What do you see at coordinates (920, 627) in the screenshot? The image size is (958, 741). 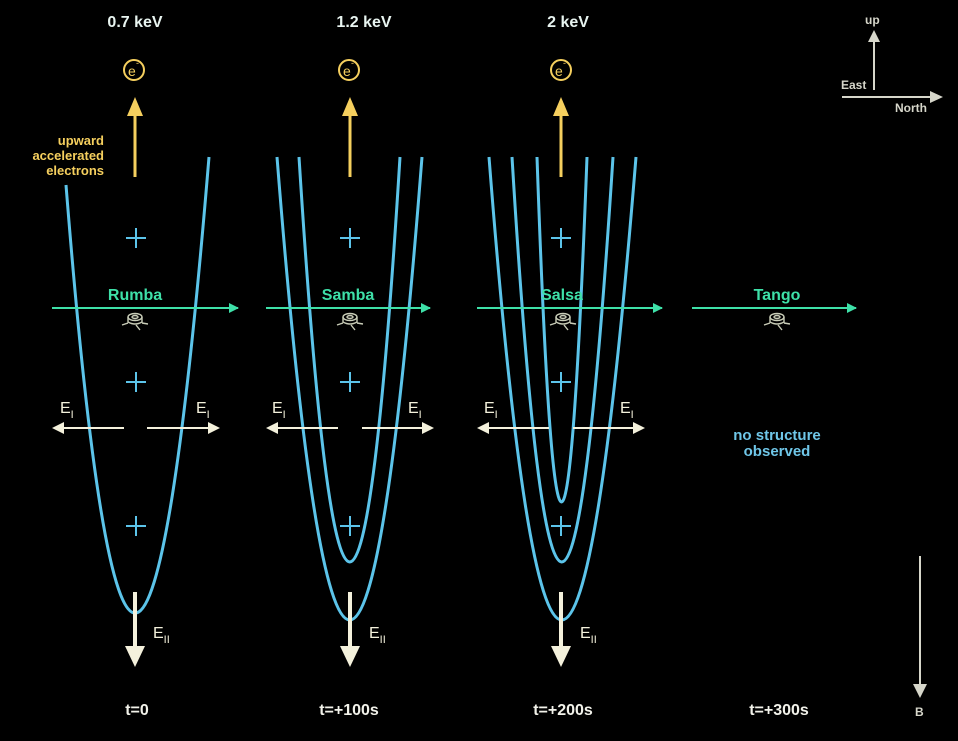 I see `b-field-arrow-icon` at bounding box center [920, 627].